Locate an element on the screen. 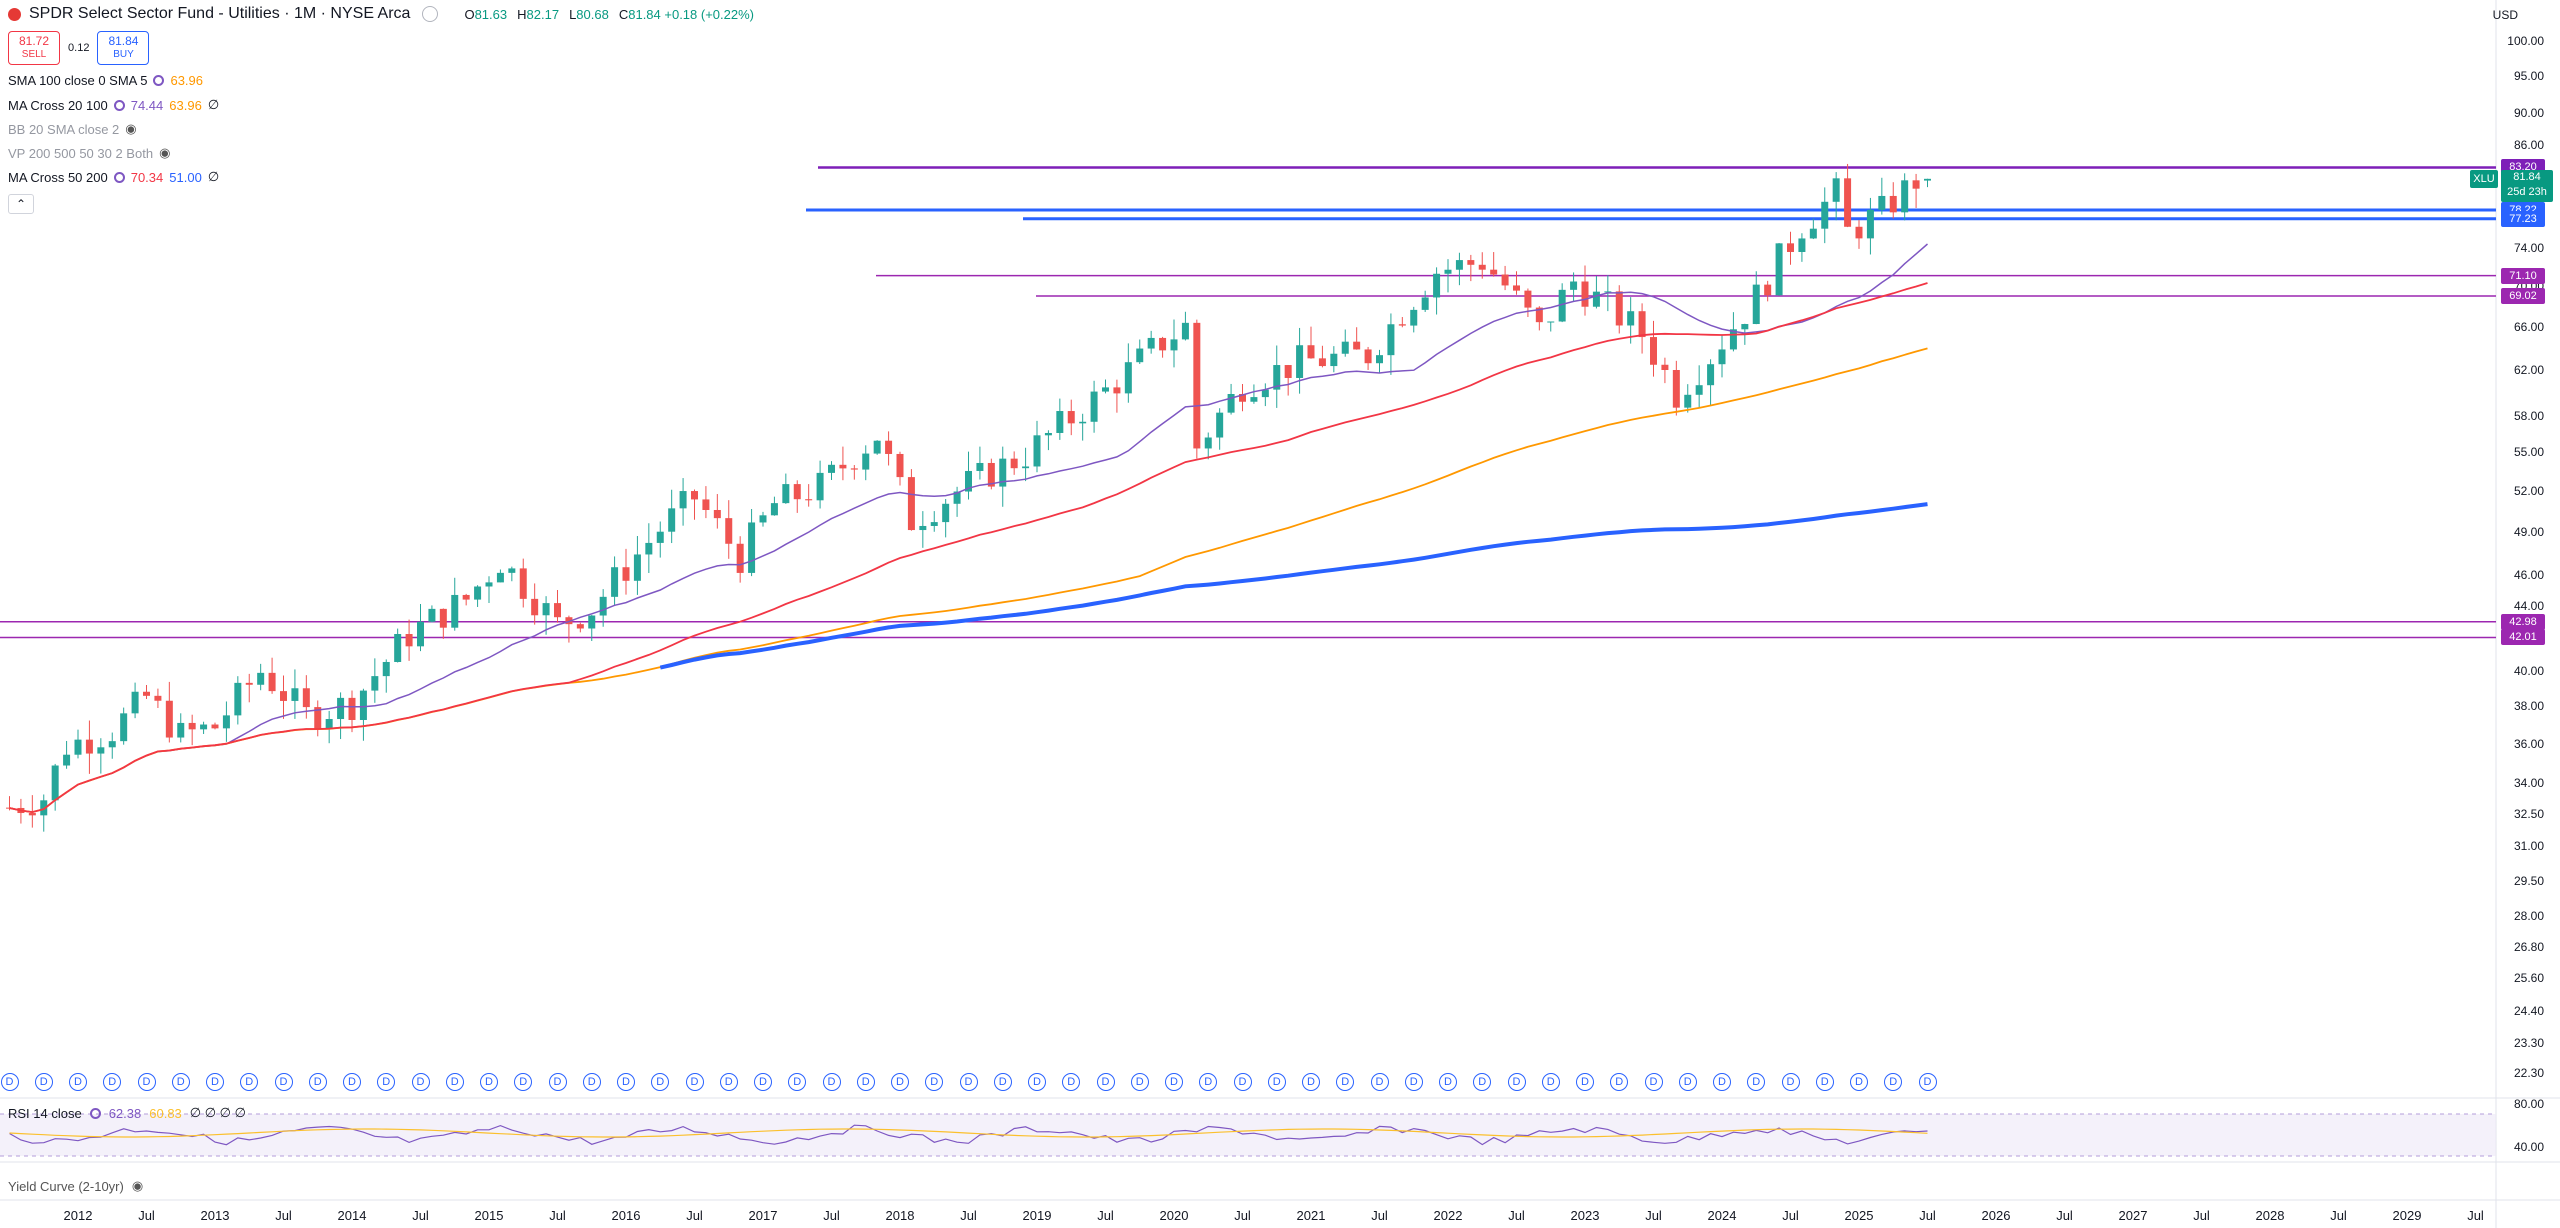  currency-label: USD is located at coordinates (2505, 15).